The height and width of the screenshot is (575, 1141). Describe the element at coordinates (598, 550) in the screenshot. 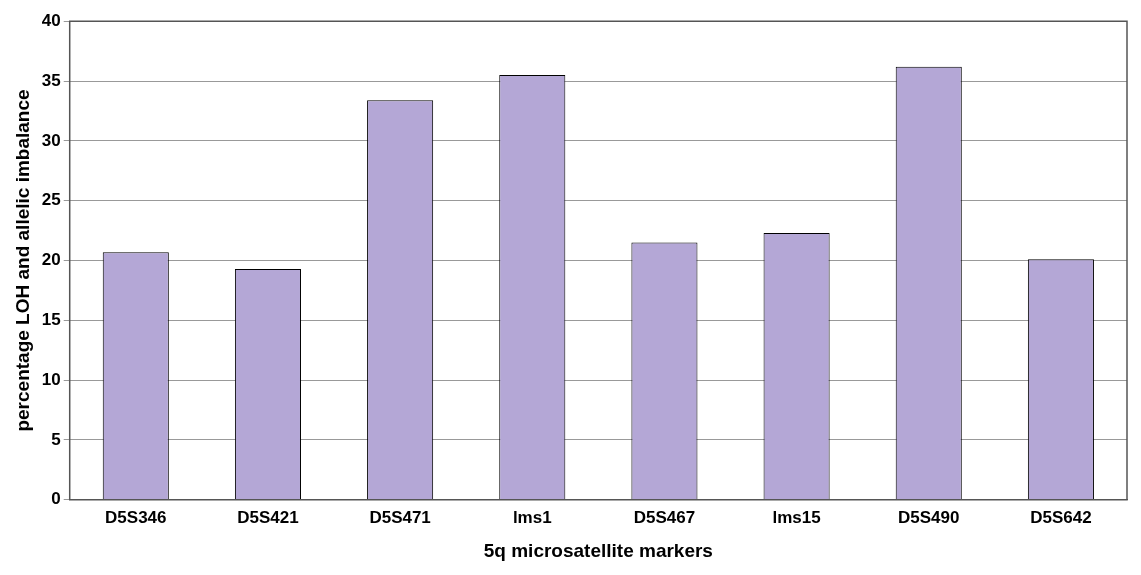

I see `x-axis-title: 5q microsatellite markers` at that location.